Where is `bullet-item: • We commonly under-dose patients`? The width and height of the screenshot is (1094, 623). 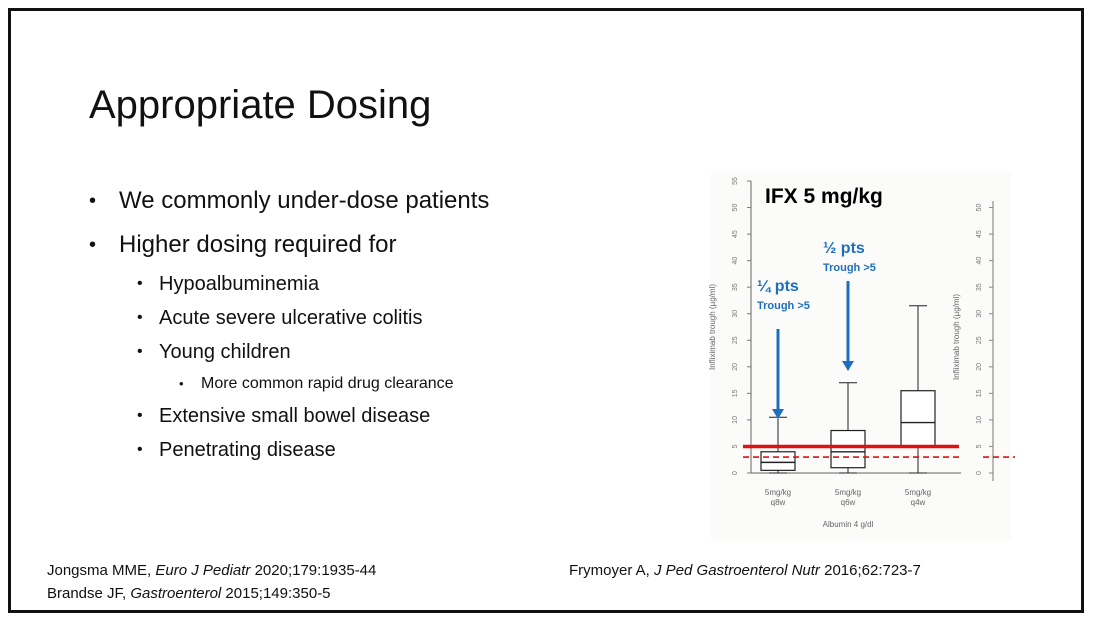 bullet-item: • We commonly under-dose patients is located at coordinates (369, 201).